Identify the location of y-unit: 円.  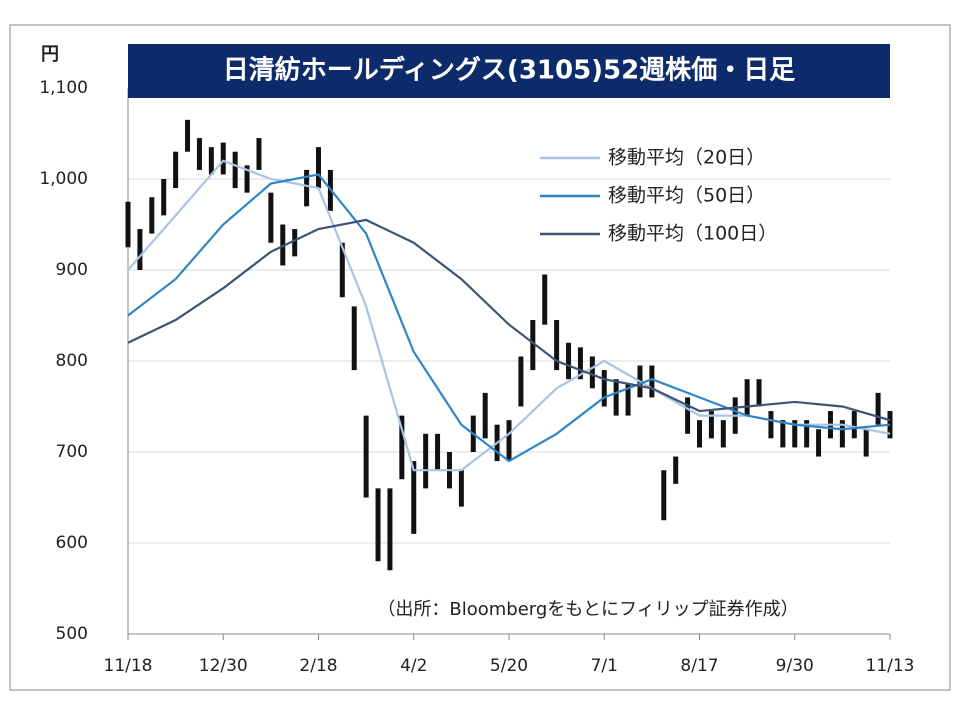
(50, 54).